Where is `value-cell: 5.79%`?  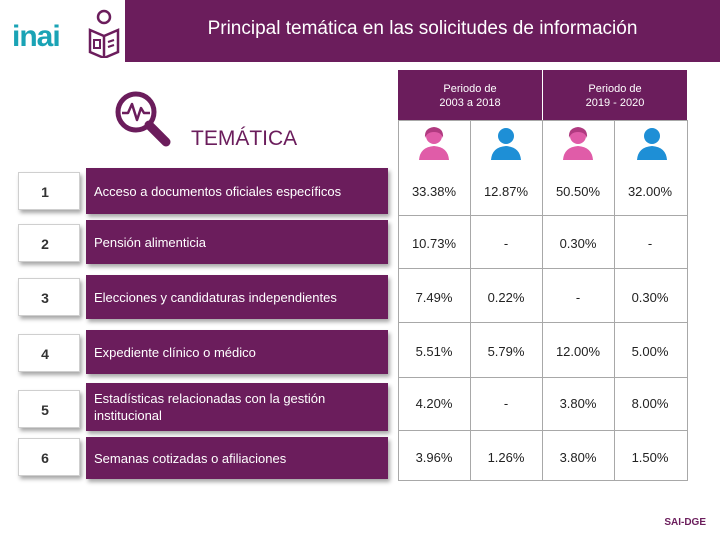
value-cell: 5.79% is located at coordinates (506, 351).